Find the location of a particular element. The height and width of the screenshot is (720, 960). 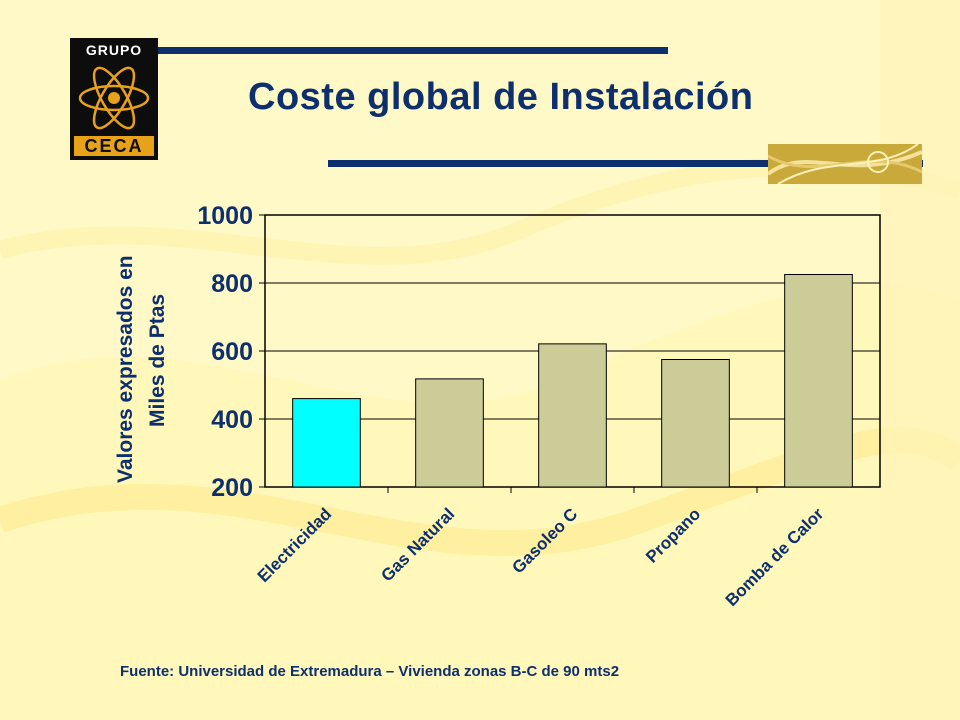

bar-propano is located at coordinates (695, 423).